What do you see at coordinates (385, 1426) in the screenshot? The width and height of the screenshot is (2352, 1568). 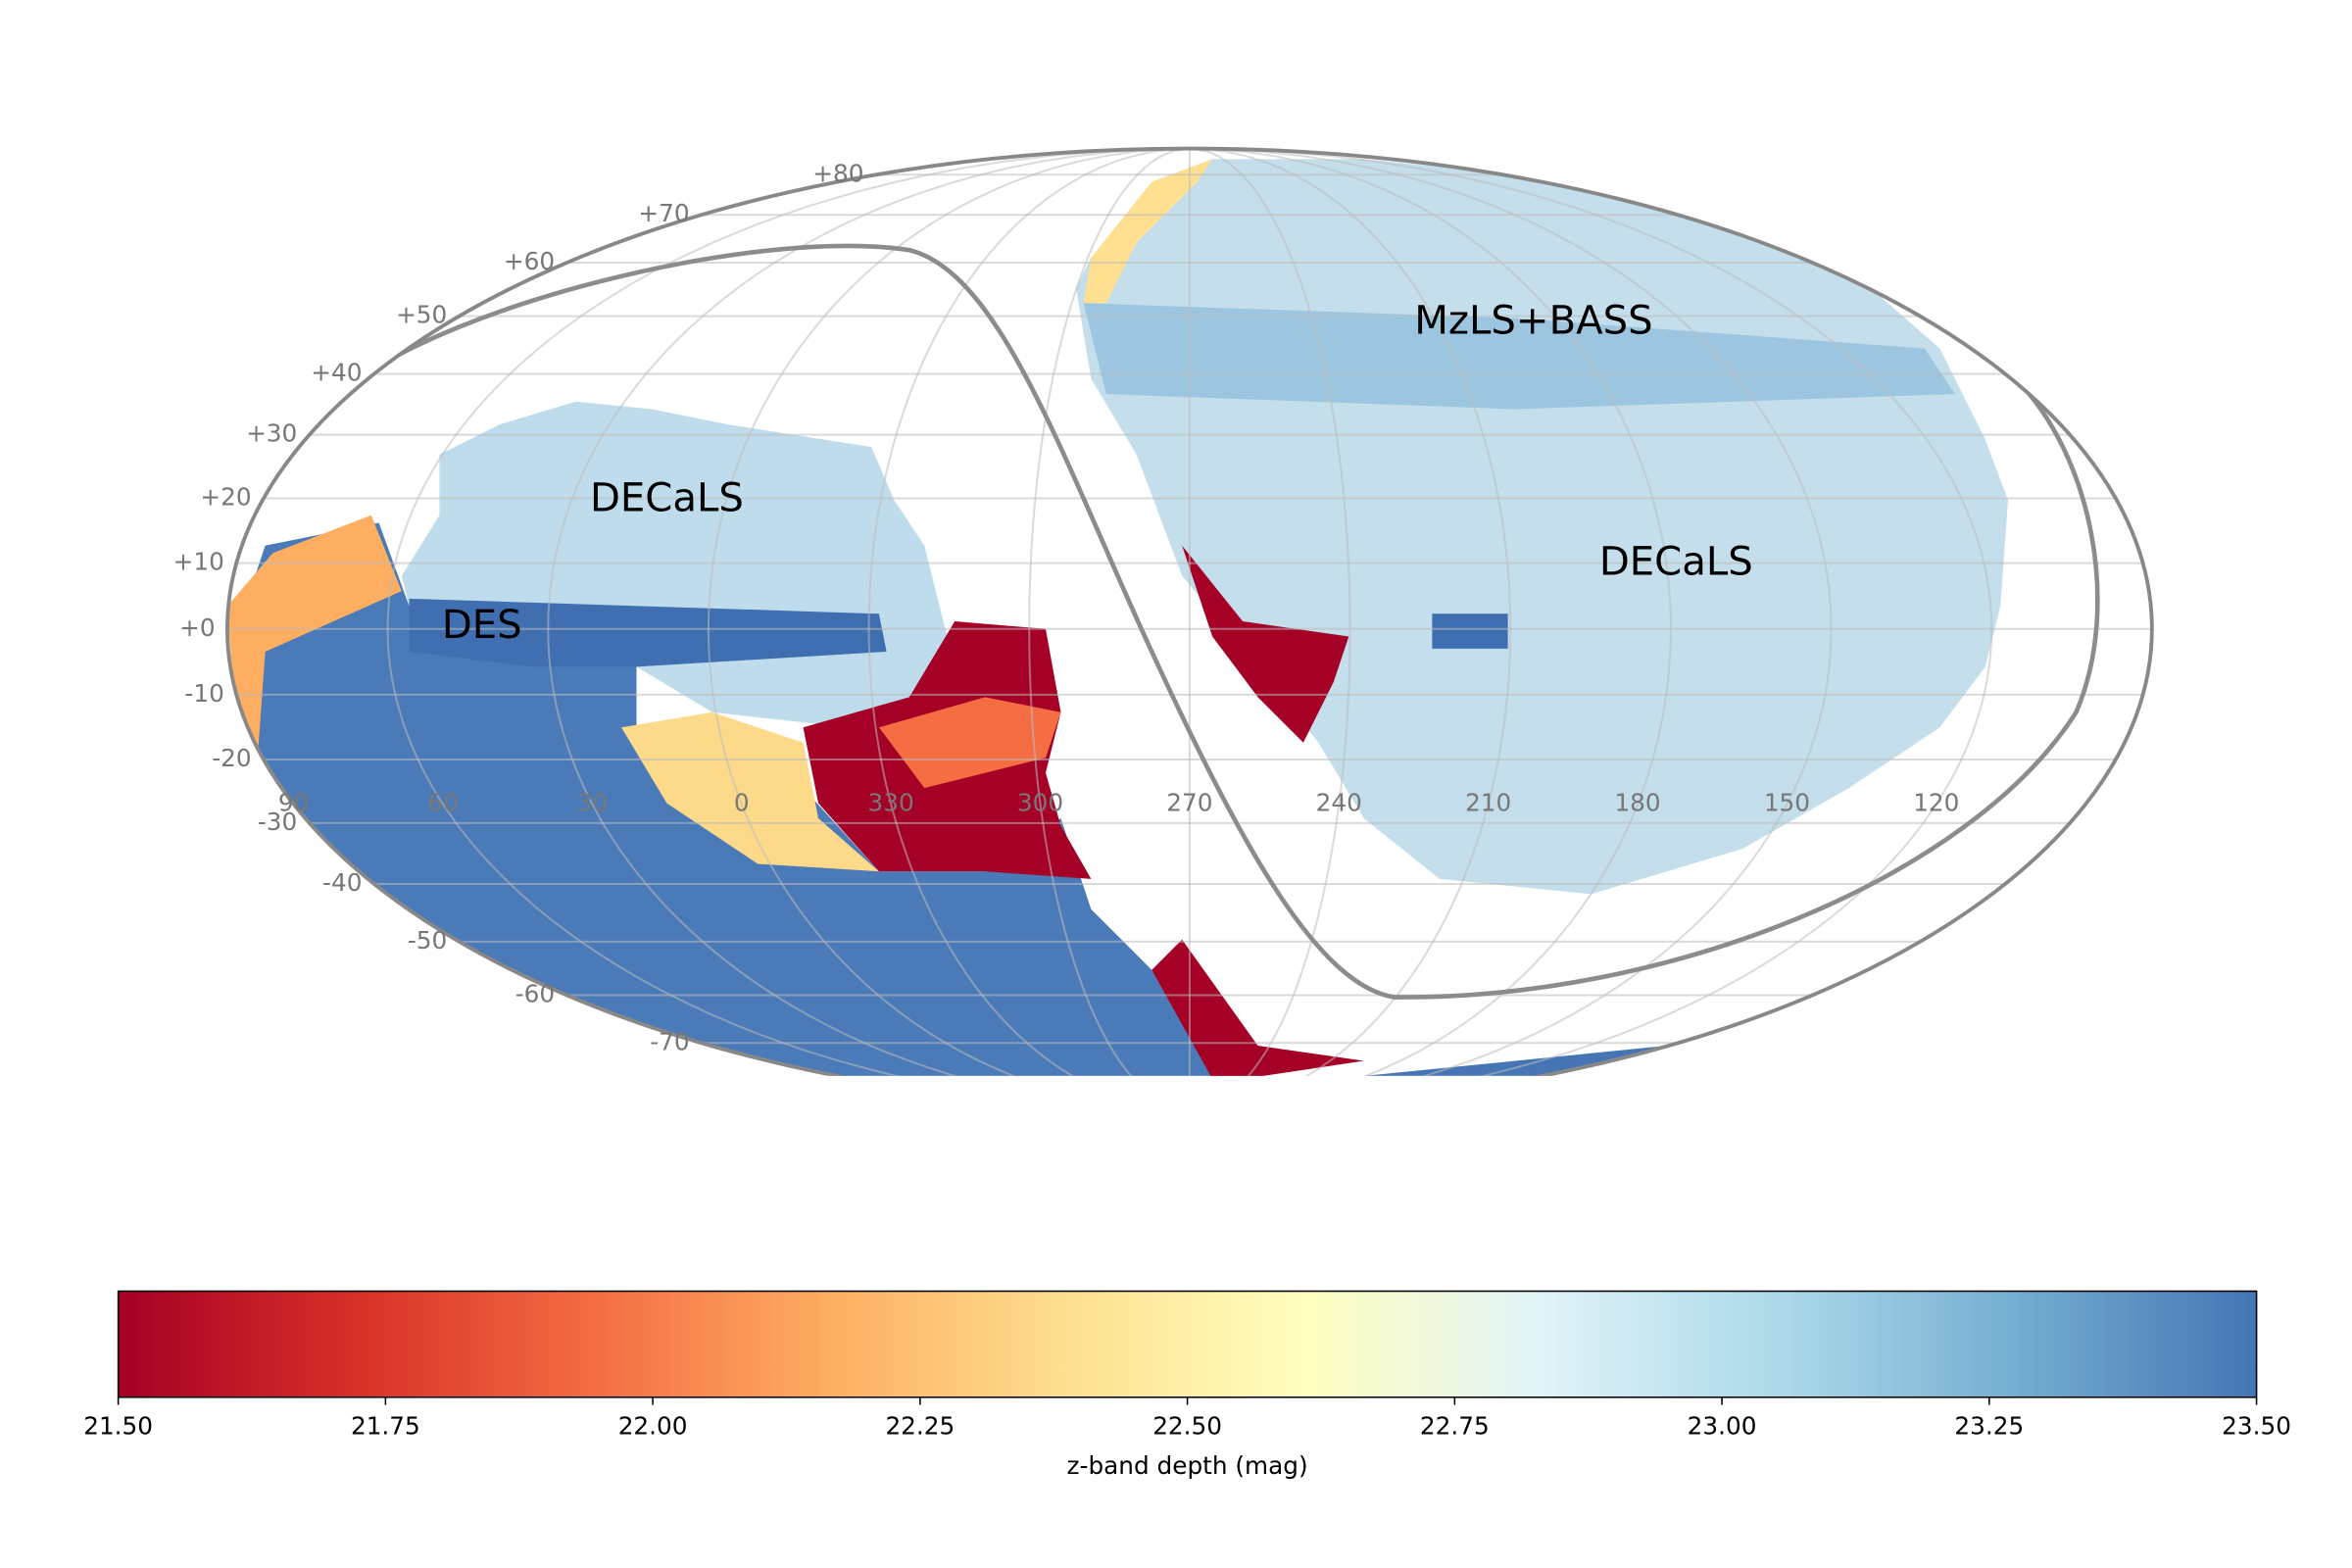 I see `colorbar-tick-label: 21.75` at bounding box center [385, 1426].